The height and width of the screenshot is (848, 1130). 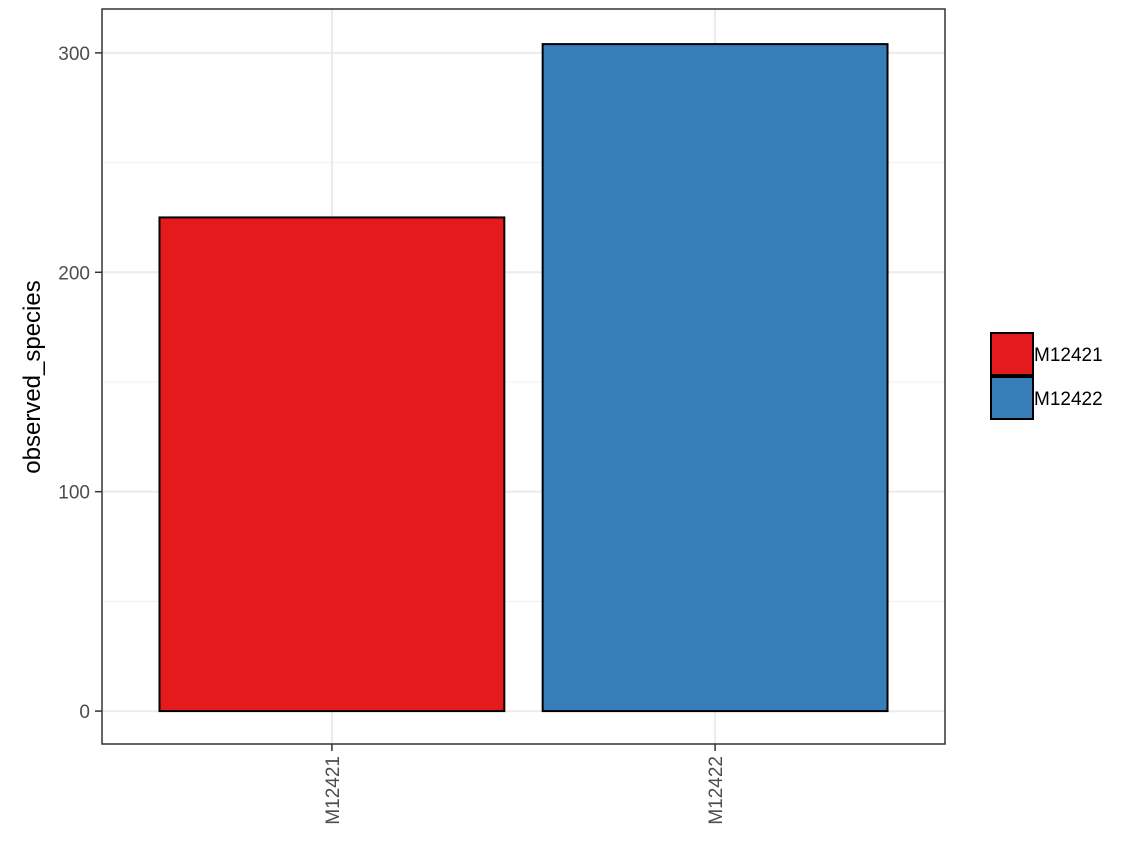 What do you see at coordinates (80, 383) in the screenshot?
I see `y-axis-ticks: 0 100 200 300` at bounding box center [80, 383].